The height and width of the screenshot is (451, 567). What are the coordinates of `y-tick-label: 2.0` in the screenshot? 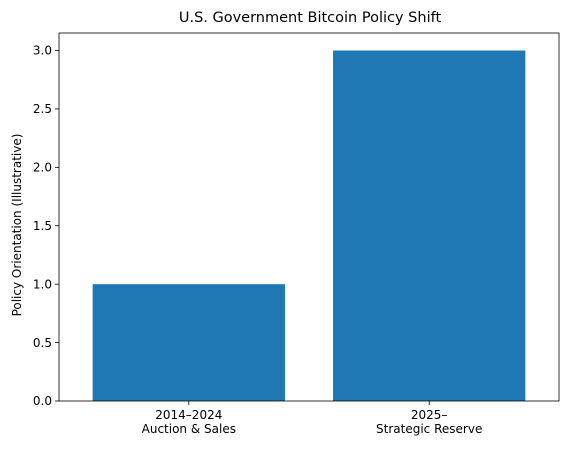 It's located at (42, 168).